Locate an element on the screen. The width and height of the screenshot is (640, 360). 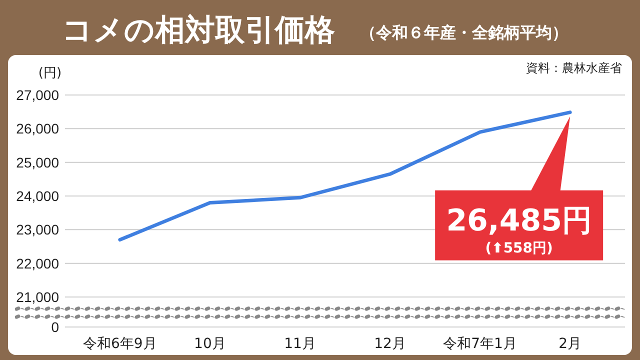
x-tick-label: 2月 is located at coordinates (570, 344).